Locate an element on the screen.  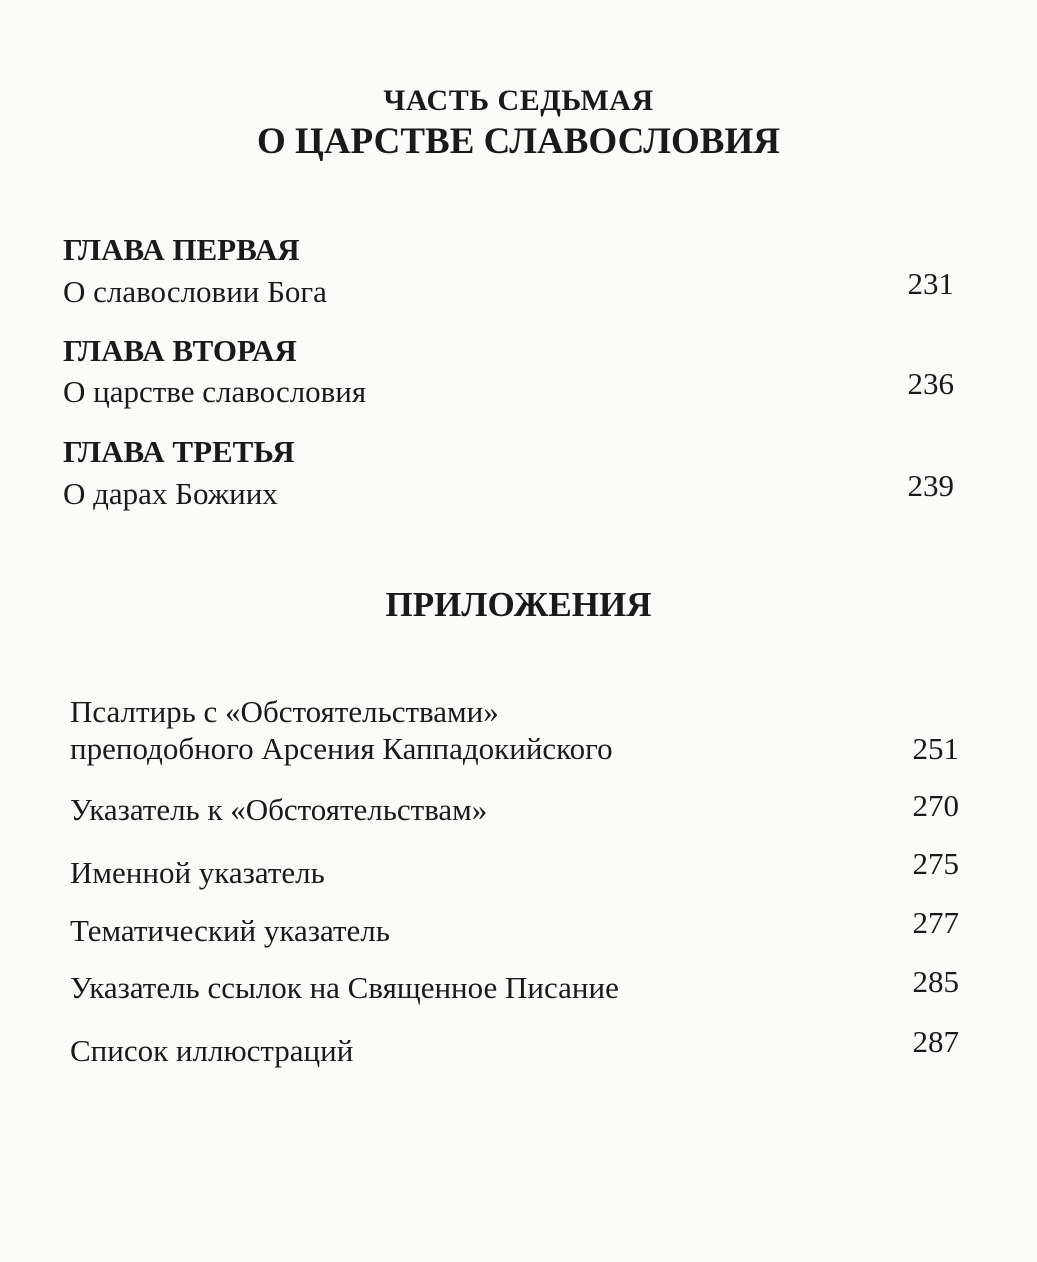
appendix-item: Указатель к «Обстоятельствам» is located at coordinates (279, 809).